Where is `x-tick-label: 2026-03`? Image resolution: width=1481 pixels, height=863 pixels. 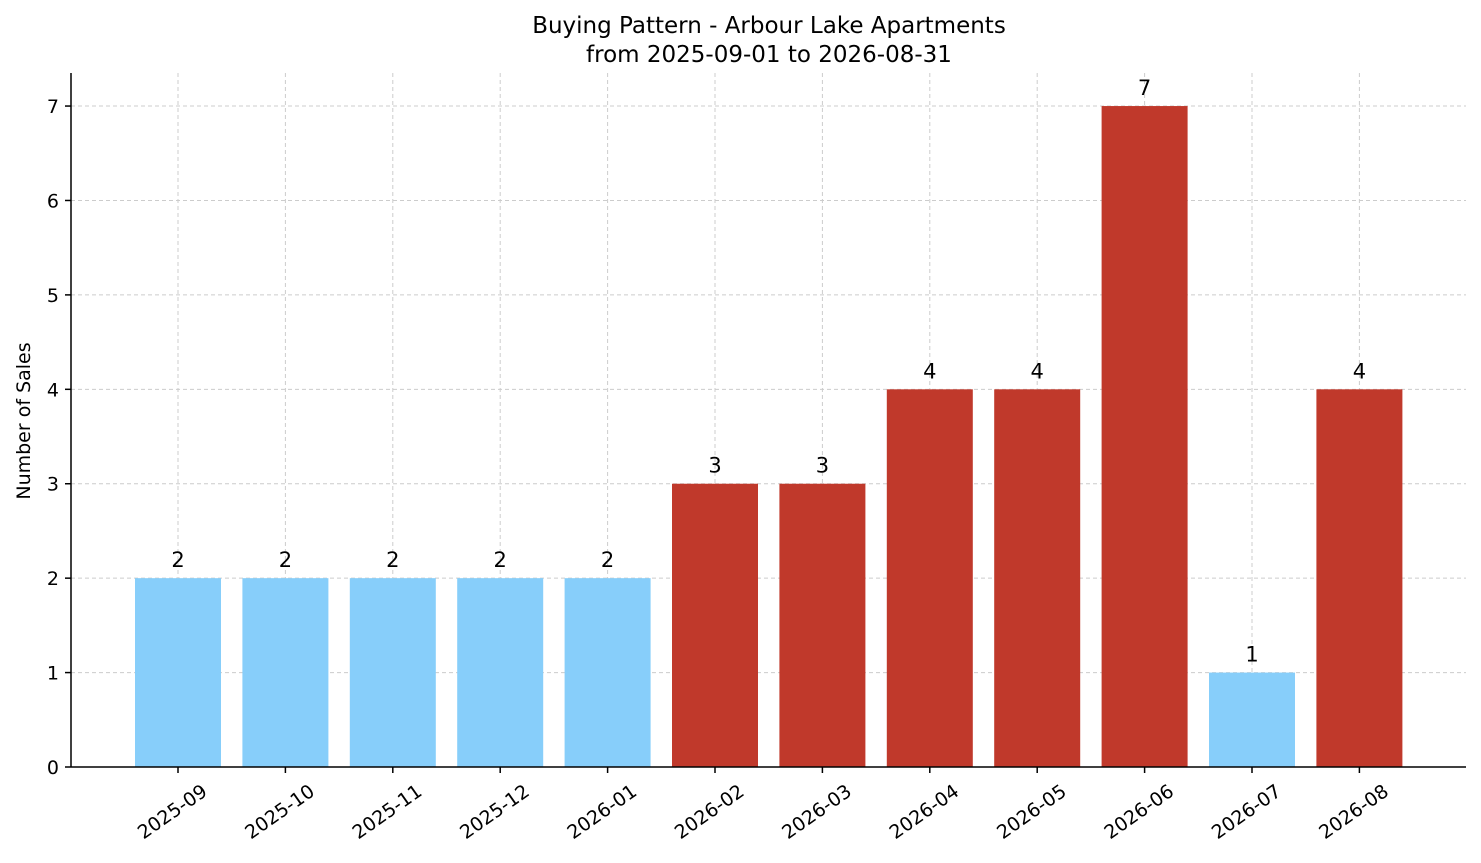 x-tick-label: 2026-03 is located at coordinates (817, 812).